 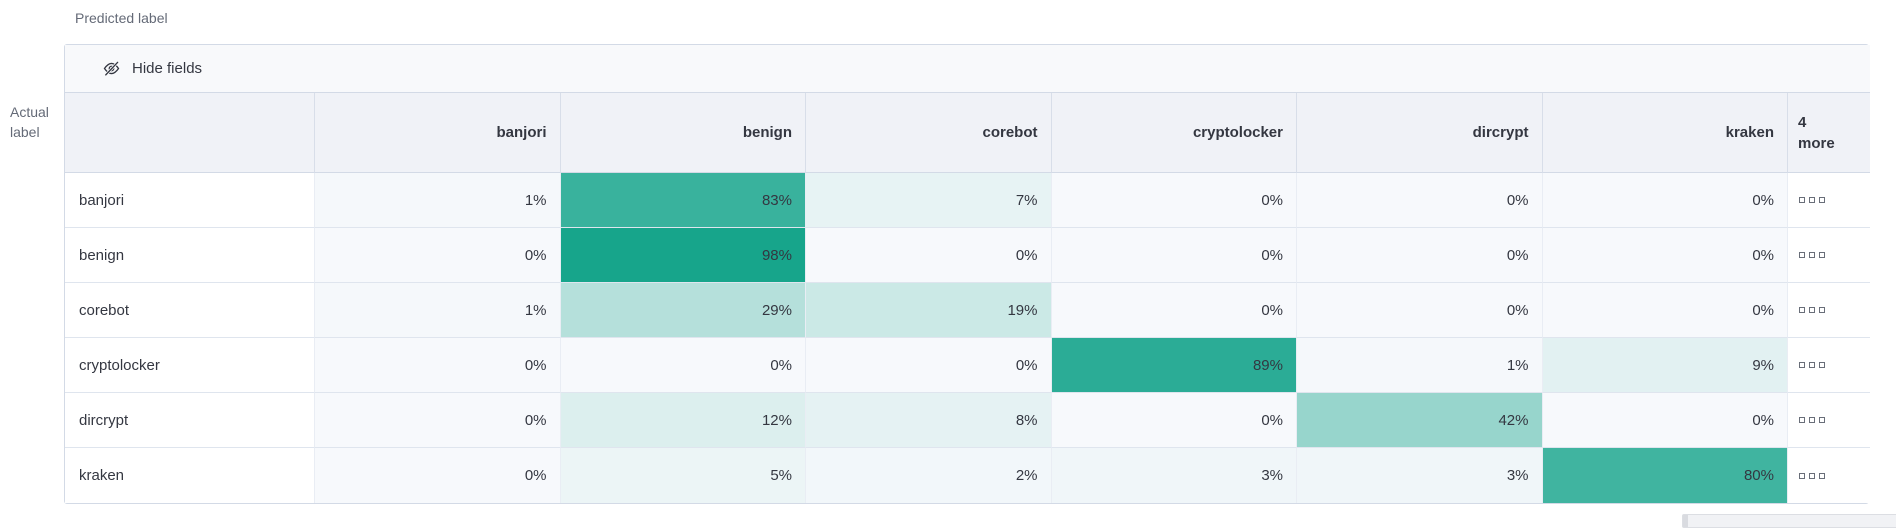 What do you see at coordinates (438, 255) in the screenshot?
I see `matrix-cell-benign-banjori: 0%` at bounding box center [438, 255].